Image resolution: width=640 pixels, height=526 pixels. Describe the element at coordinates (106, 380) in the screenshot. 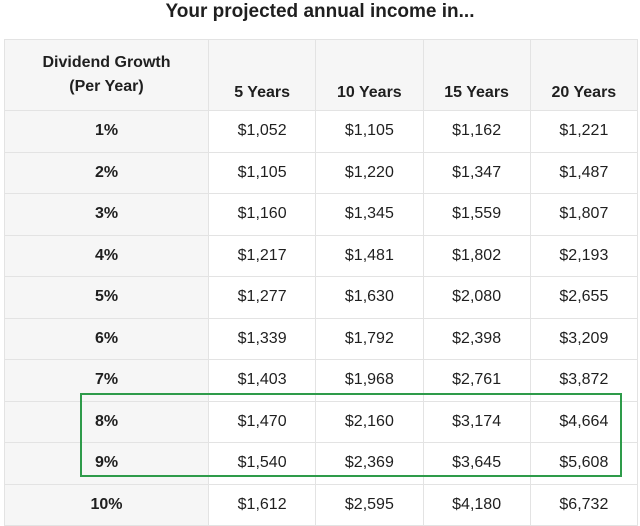

I see `growth-rate-cell: 7%` at that location.